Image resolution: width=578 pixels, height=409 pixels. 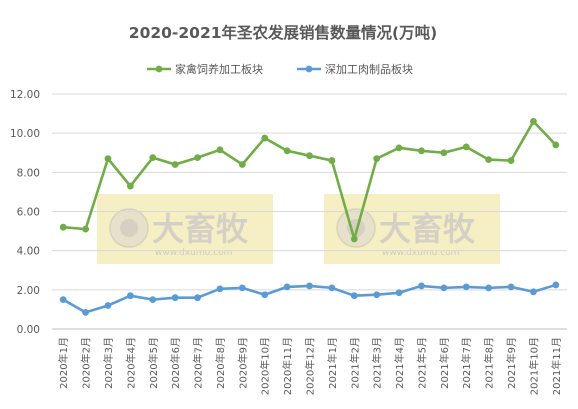 I want to click on x-tick-label: 2020年11月, so click(x=287, y=366).